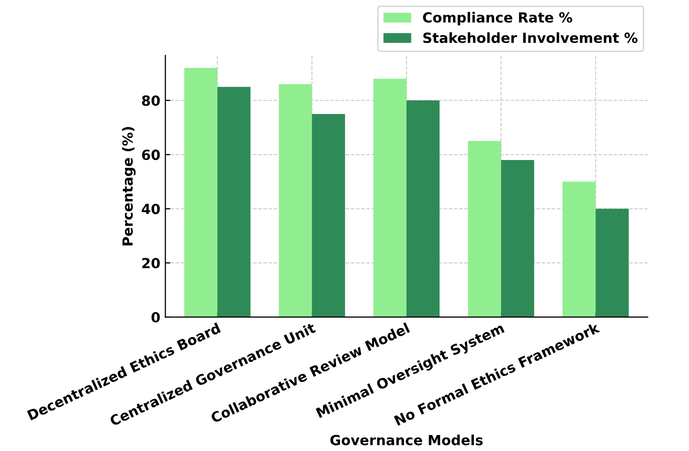 Image resolution: width=689 pixels, height=451 pixels. Describe the element at coordinates (530, 38) in the screenshot. I see `legend-label: Stakeholder Involvement %` at that location.